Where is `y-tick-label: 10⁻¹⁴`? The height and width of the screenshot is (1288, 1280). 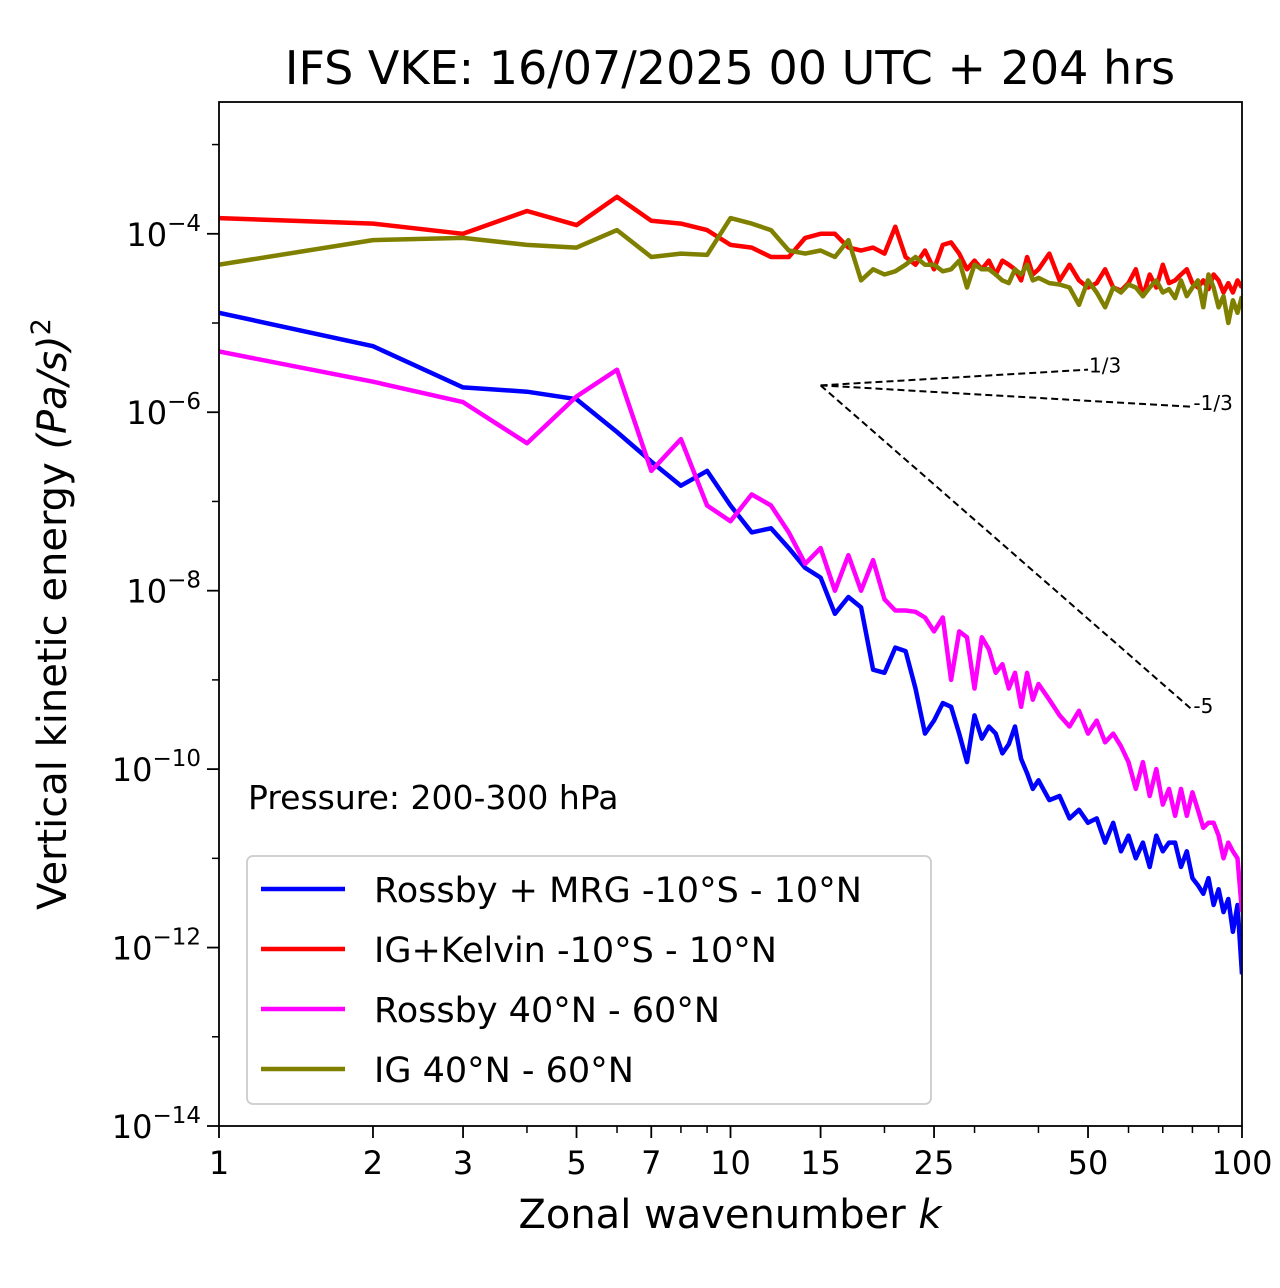
y-tick-label: 10⁻¹⁴ is located at coordinates (156, 1124).